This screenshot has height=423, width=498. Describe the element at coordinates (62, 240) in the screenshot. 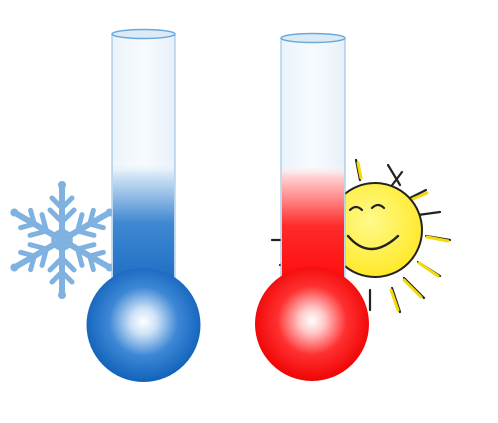

I see `snowflake-icon` at that location.